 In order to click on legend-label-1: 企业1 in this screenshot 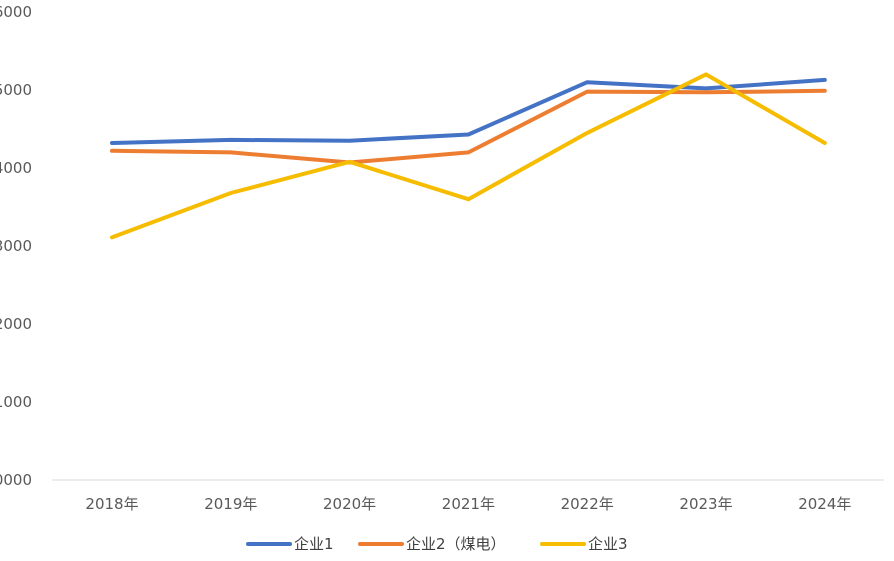, I will do `click(314, 544)`.